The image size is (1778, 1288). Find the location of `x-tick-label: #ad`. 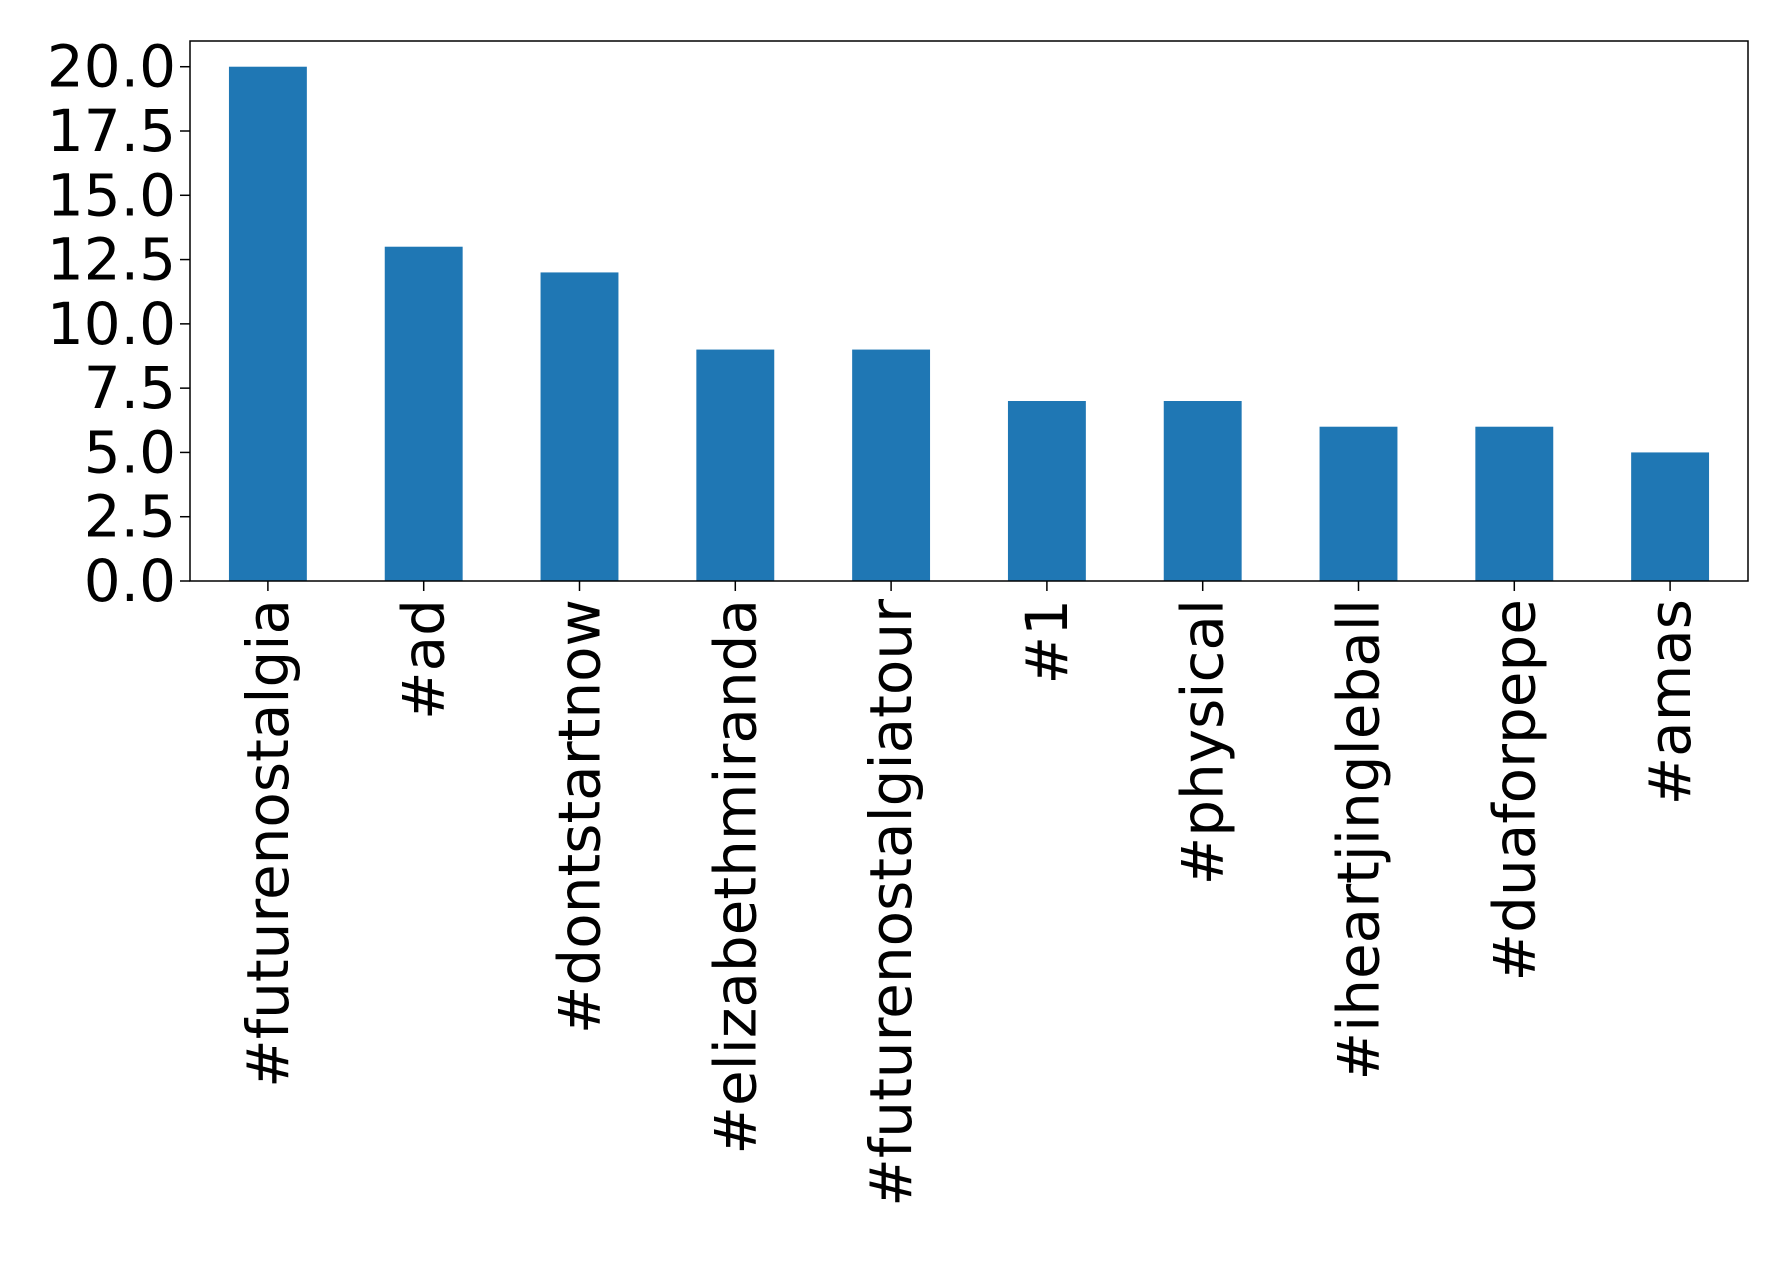

x-tick-label: #ad is located at coordinates (424, 659).